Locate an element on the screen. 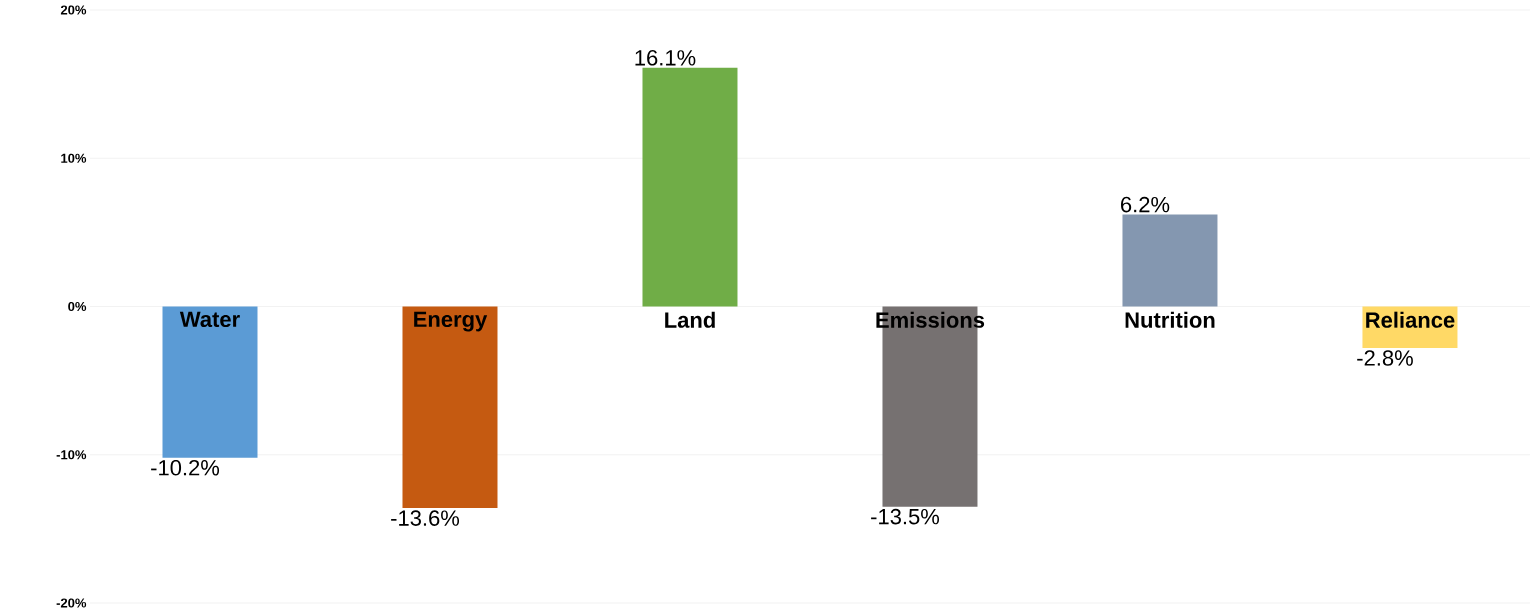  x-tick-label: Water is located at coordinates (209, 319).